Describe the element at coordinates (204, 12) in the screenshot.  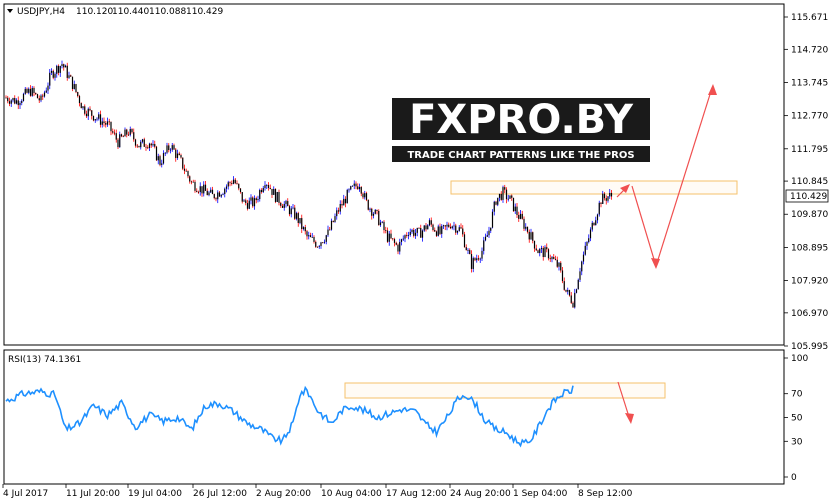
I see `close-value: 110.429` at that location.